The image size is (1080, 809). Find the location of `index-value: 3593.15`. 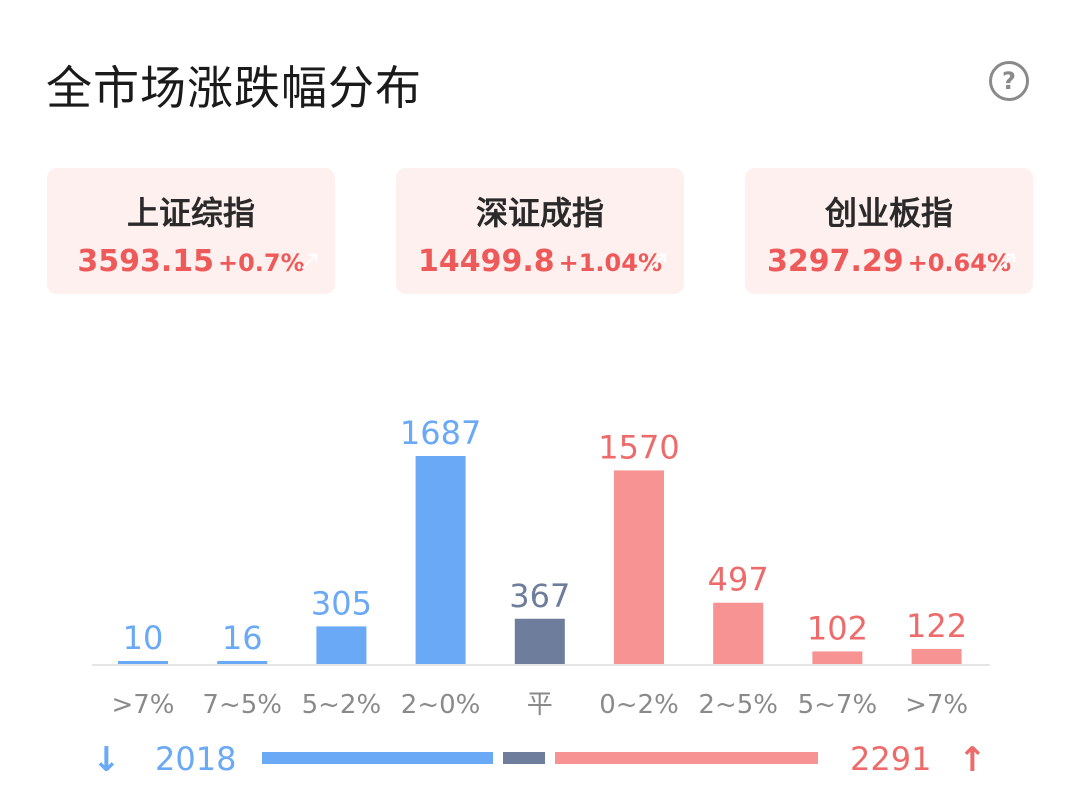

index-value: 3593.15 is located at coordinates (145, 261).